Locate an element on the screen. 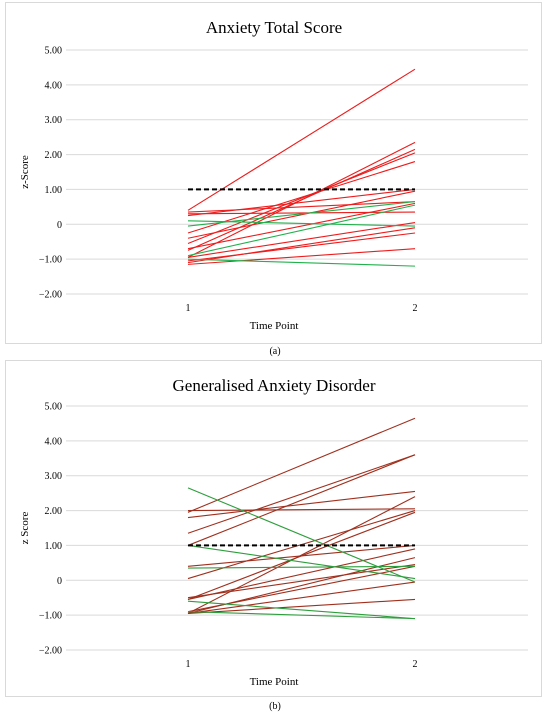 The width and height of the screenshot is (550, 719). chart-title: Anxiety Total Score is located at coordinates (274, 27).